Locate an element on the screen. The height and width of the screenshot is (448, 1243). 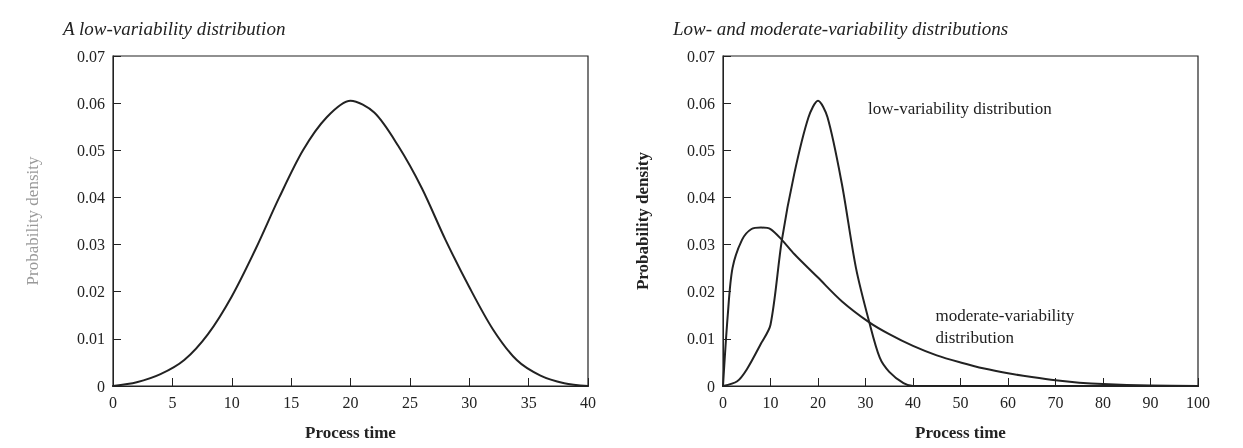
x-tick-label: 25 is located at coordinates (409, 402).